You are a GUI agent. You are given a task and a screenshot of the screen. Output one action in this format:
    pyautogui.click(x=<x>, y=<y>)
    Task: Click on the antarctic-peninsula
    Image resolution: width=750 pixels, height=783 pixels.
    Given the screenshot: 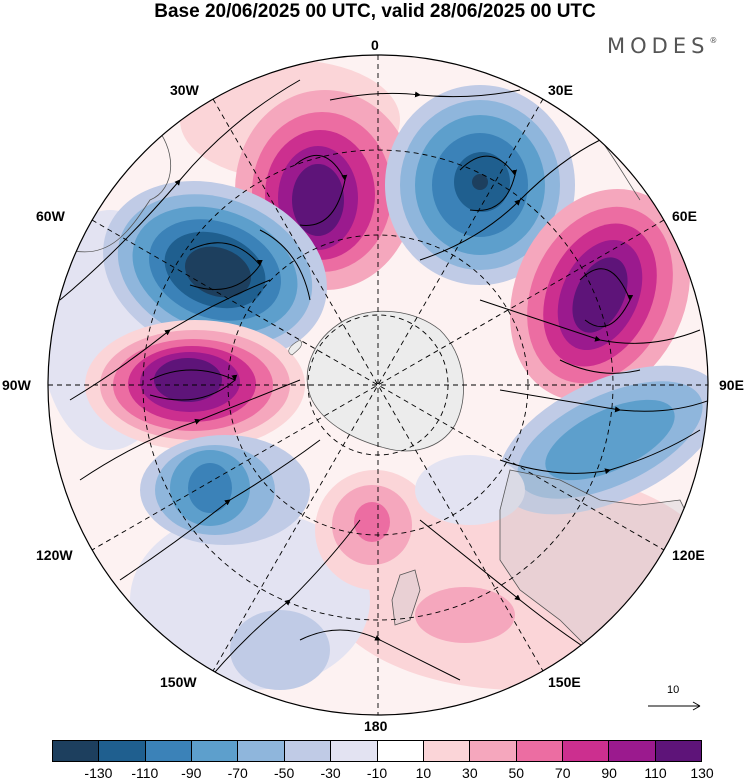 What is the action you would take?
    pyautogui.click(x=295, y=347)
    